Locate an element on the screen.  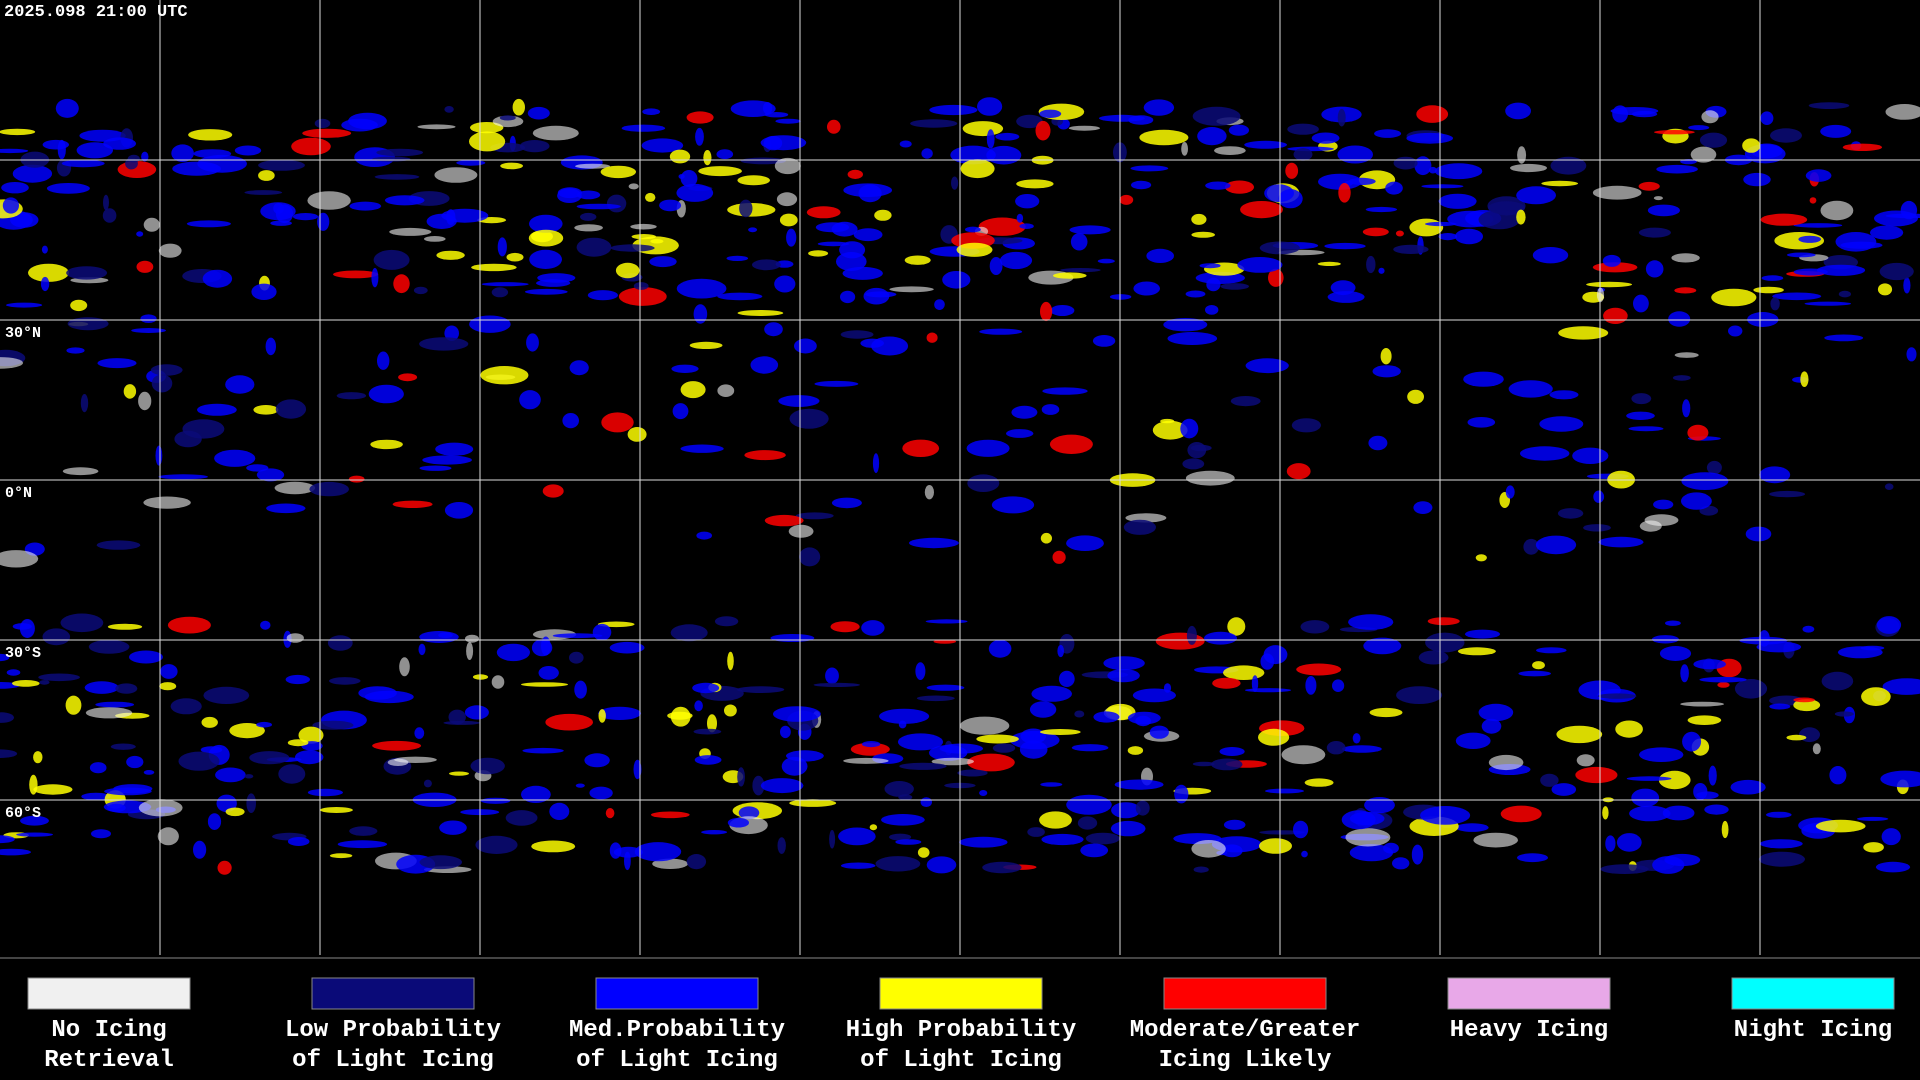
legend-label: Moderate/Greater is located at coordinates (1245, 1030).